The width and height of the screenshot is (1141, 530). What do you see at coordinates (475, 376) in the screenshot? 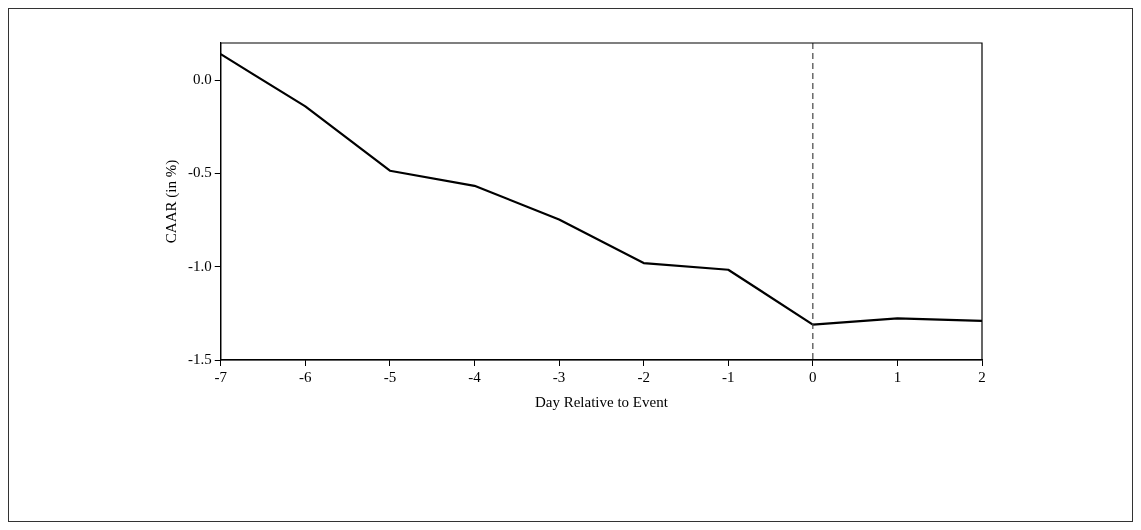
I see `x-tick-label: -4` at bounding box center [475, 376].